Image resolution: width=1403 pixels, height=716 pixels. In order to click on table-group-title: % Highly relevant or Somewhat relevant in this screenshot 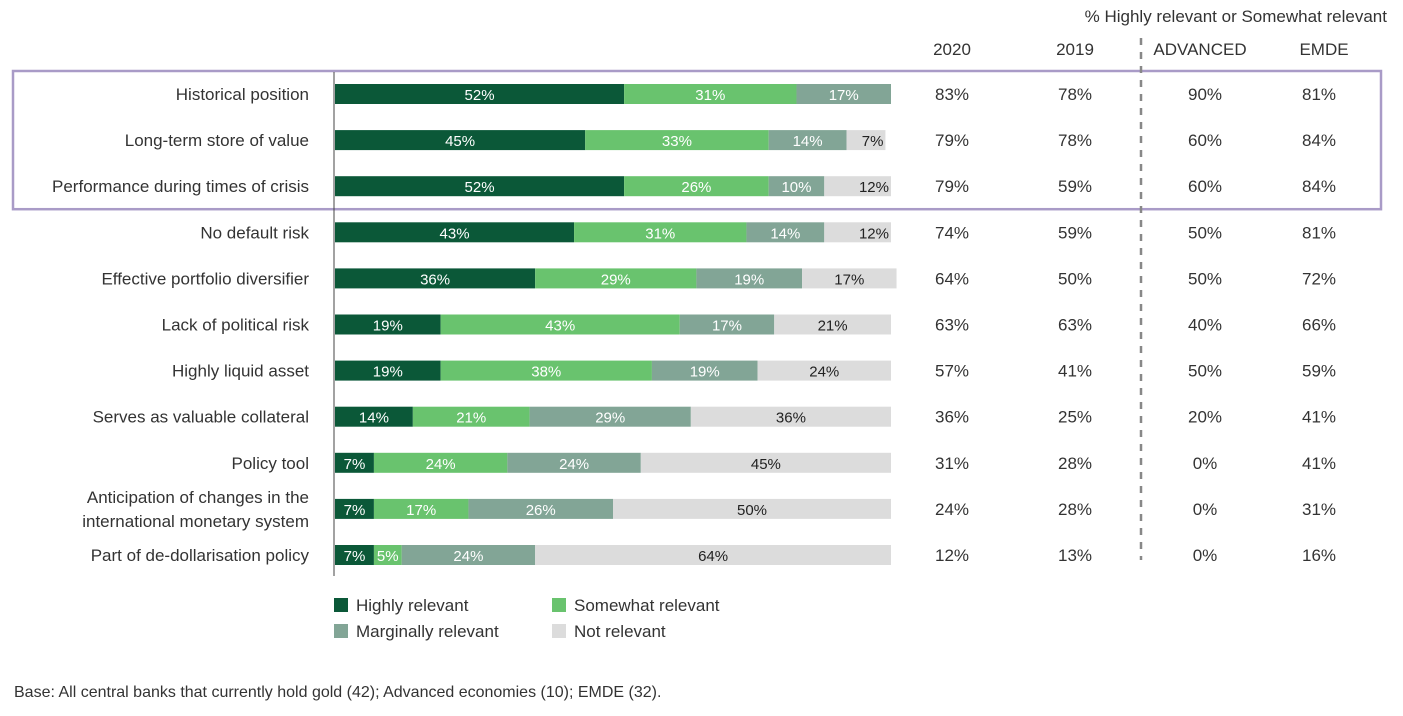, I will do `click(1236, 16)`.